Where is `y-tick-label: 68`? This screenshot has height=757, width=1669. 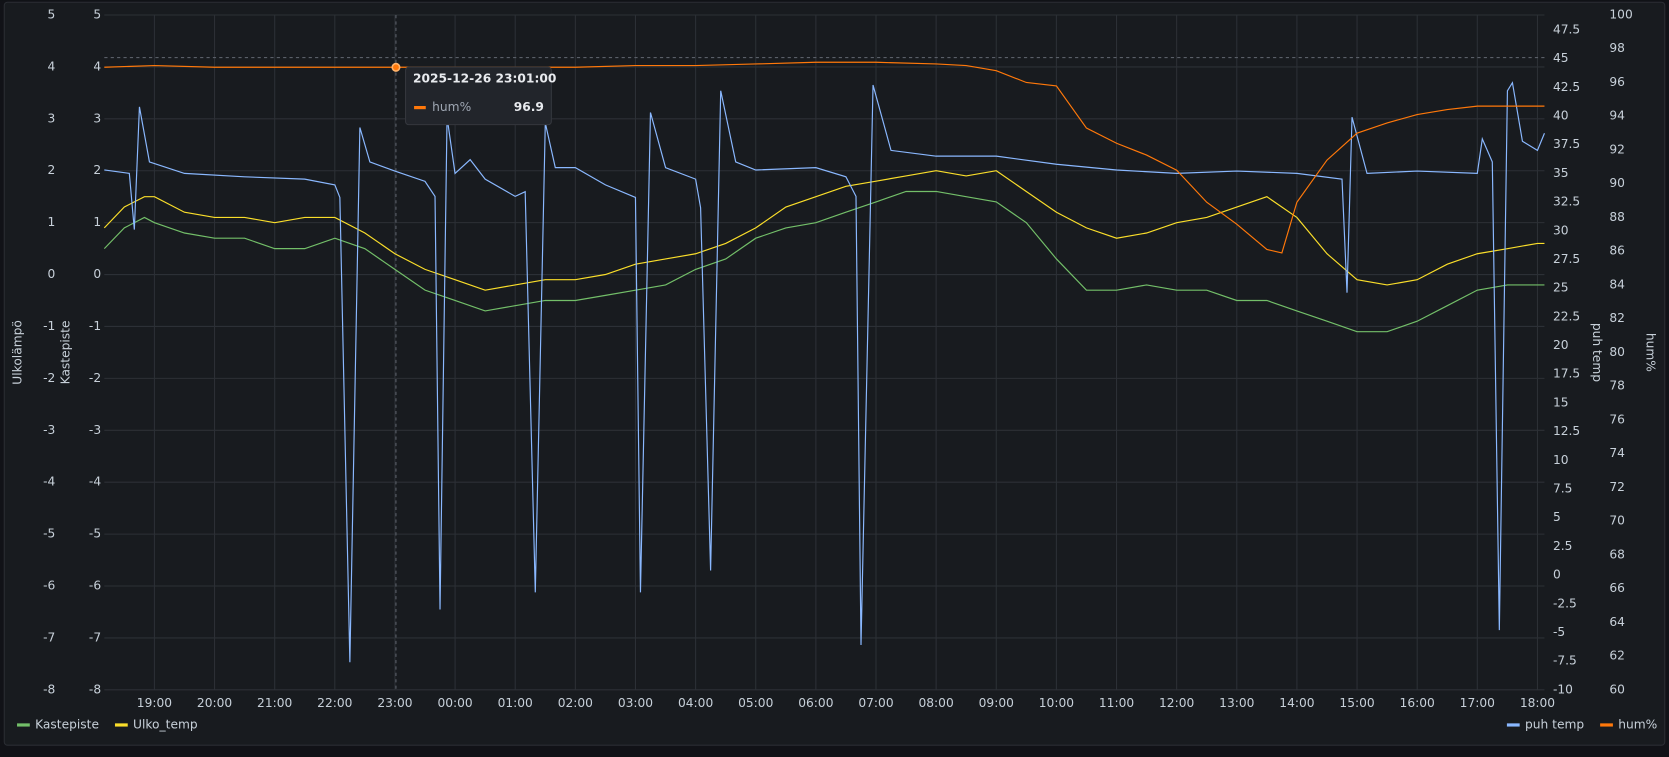 y-tick-label: 68 is located at coordinates (1617, 554).